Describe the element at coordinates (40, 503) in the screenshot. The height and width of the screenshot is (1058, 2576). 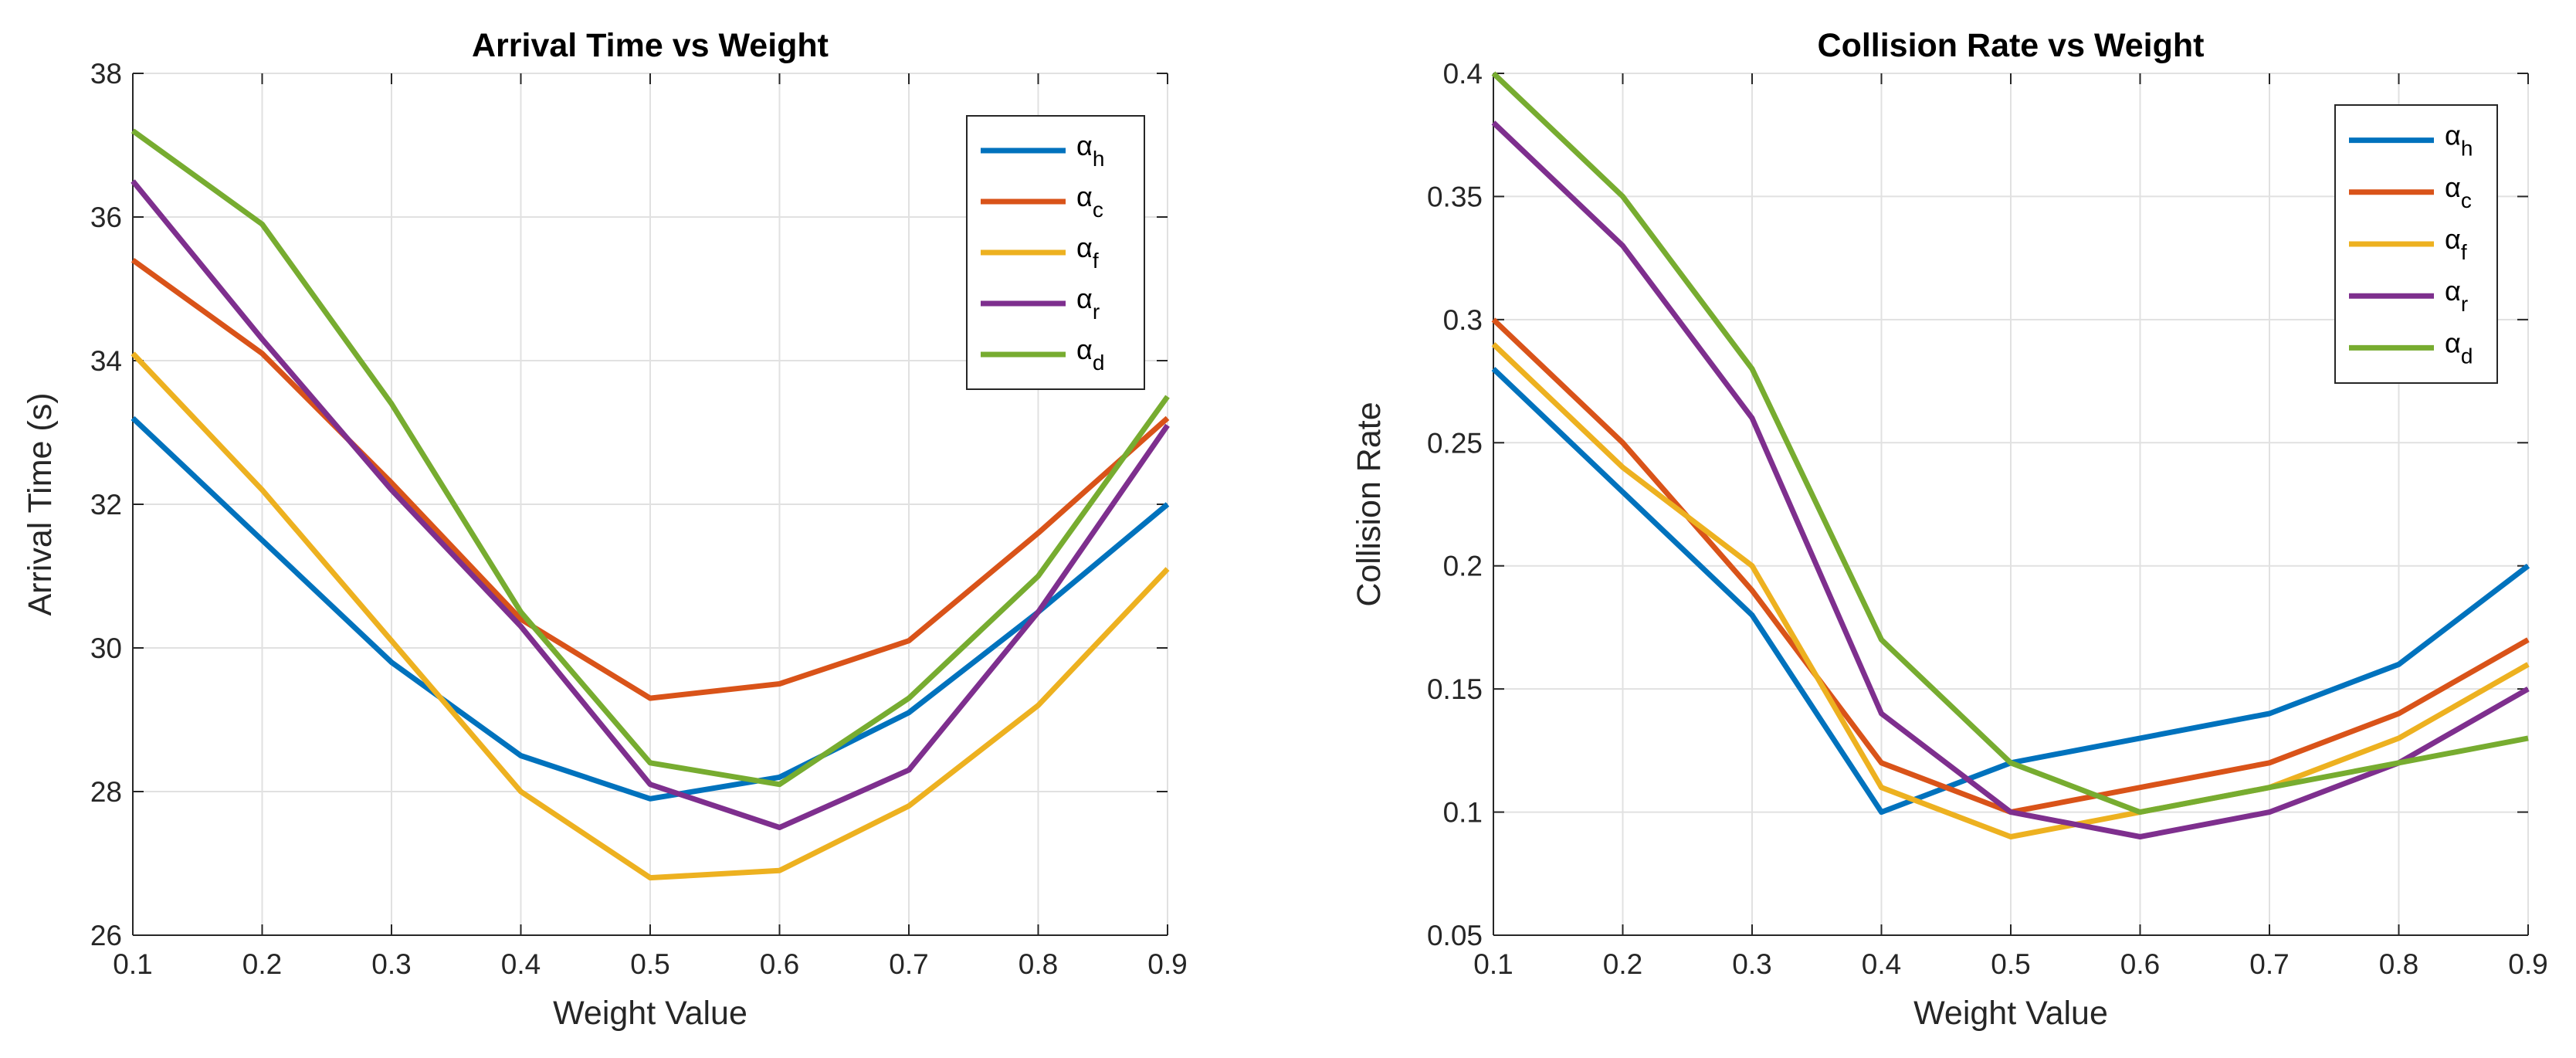
I see `y-axis-label: Arrival Time (s)` at that location.